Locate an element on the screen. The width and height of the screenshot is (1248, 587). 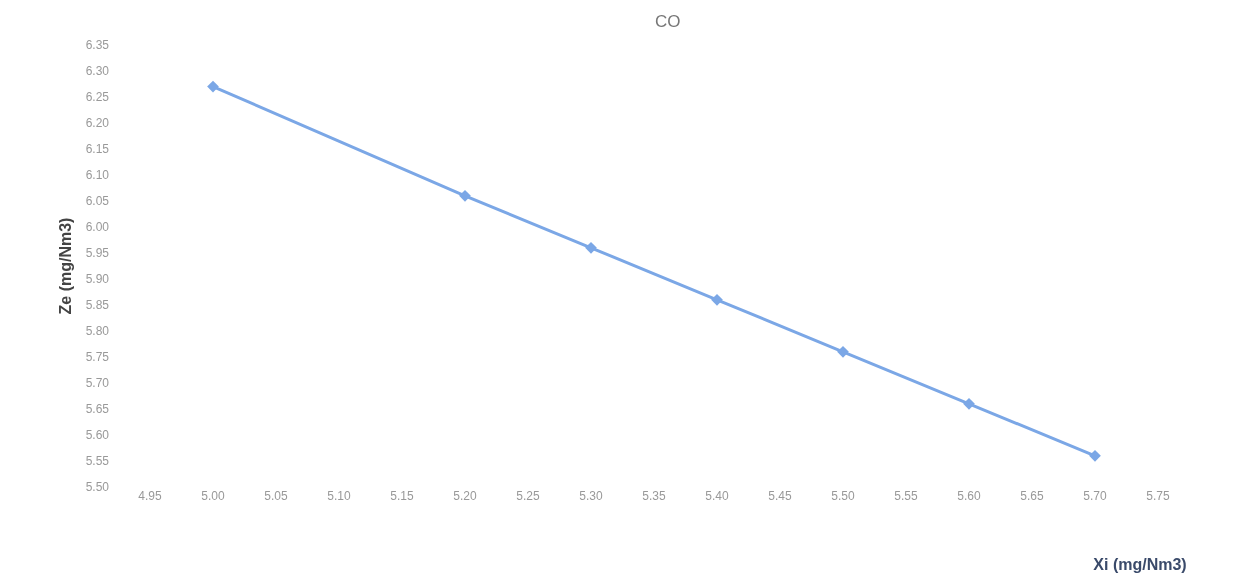
y-tick-label: 5.60 is located at coordinates (97, 435).